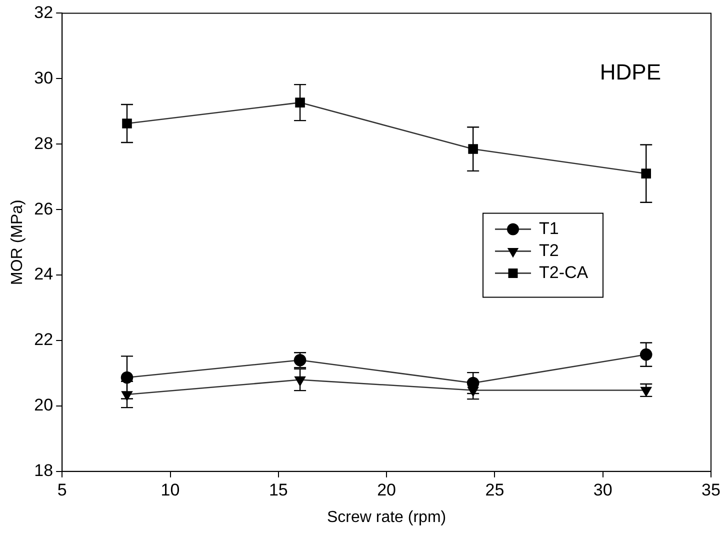 The width and height of the screenshot is (725, 535). What do you see at coordinates (549, 228) in the screenshot?
I see `legend-label: T1` at bounding box center [549, 228].